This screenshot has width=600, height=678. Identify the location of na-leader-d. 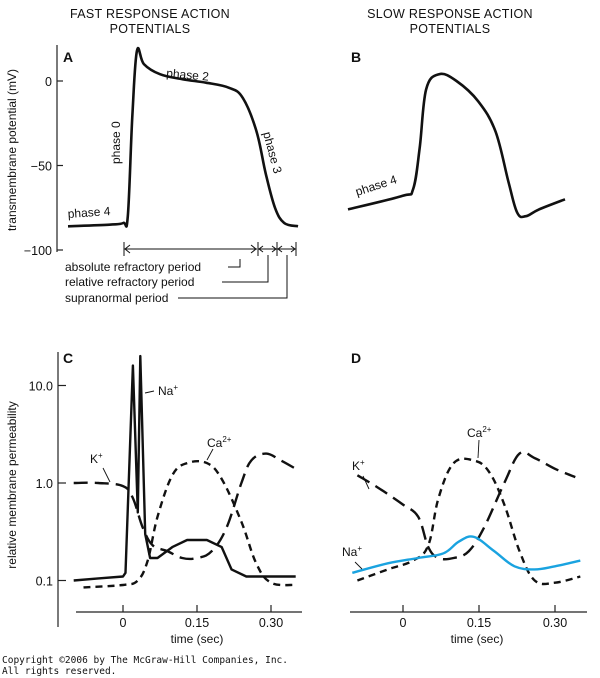
(358, 565).